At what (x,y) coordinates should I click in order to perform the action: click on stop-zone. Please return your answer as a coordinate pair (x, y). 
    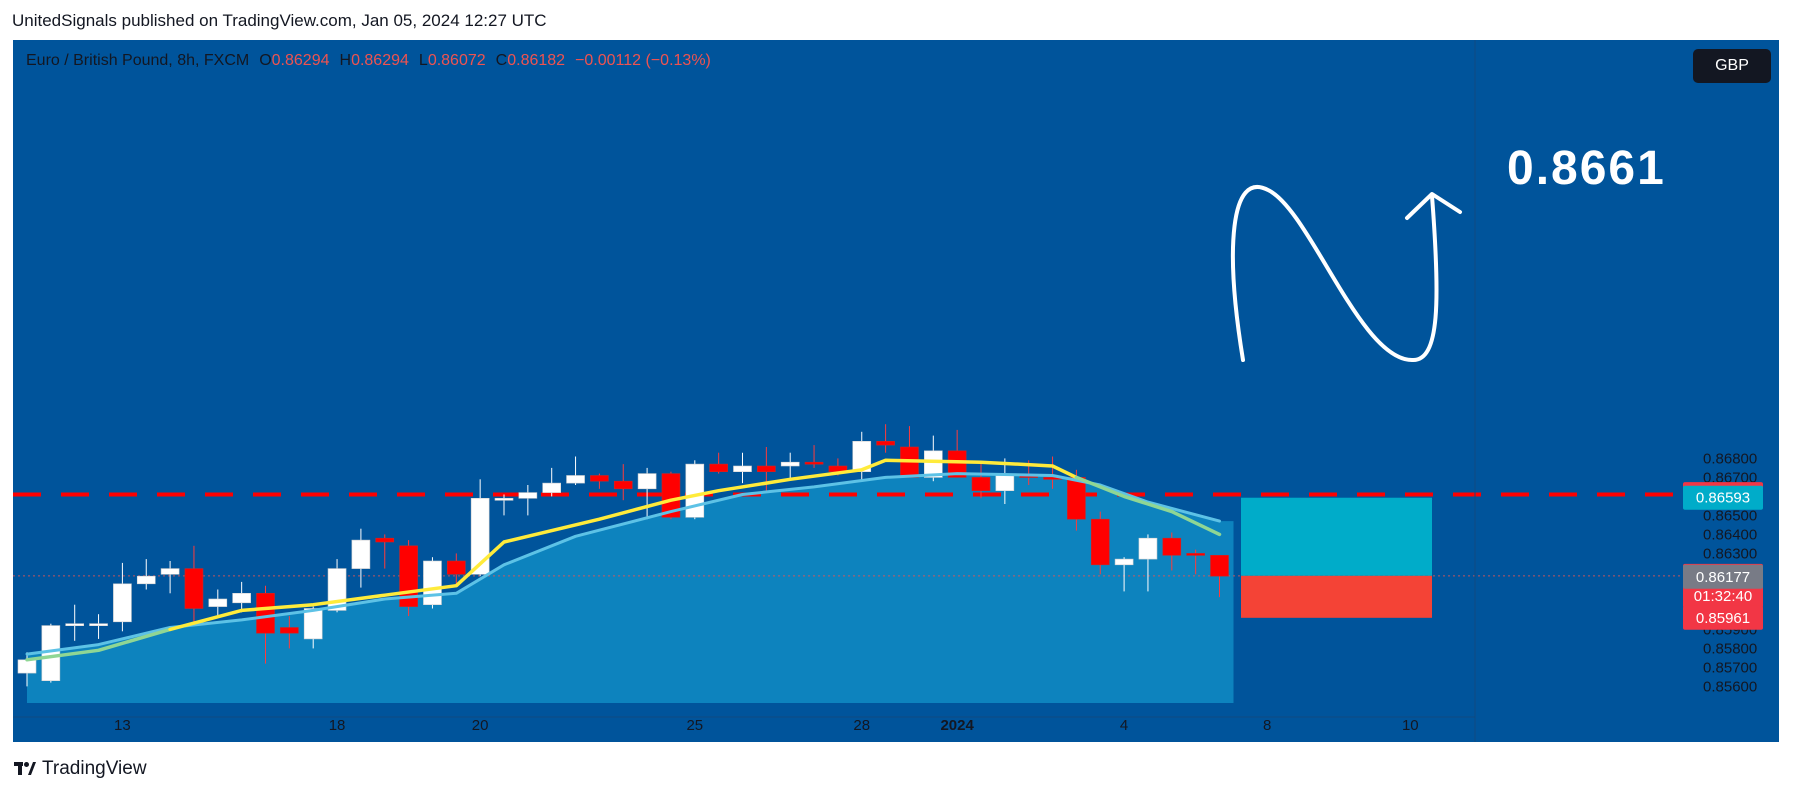
    Looking at the image, I should click on (1336, 596).